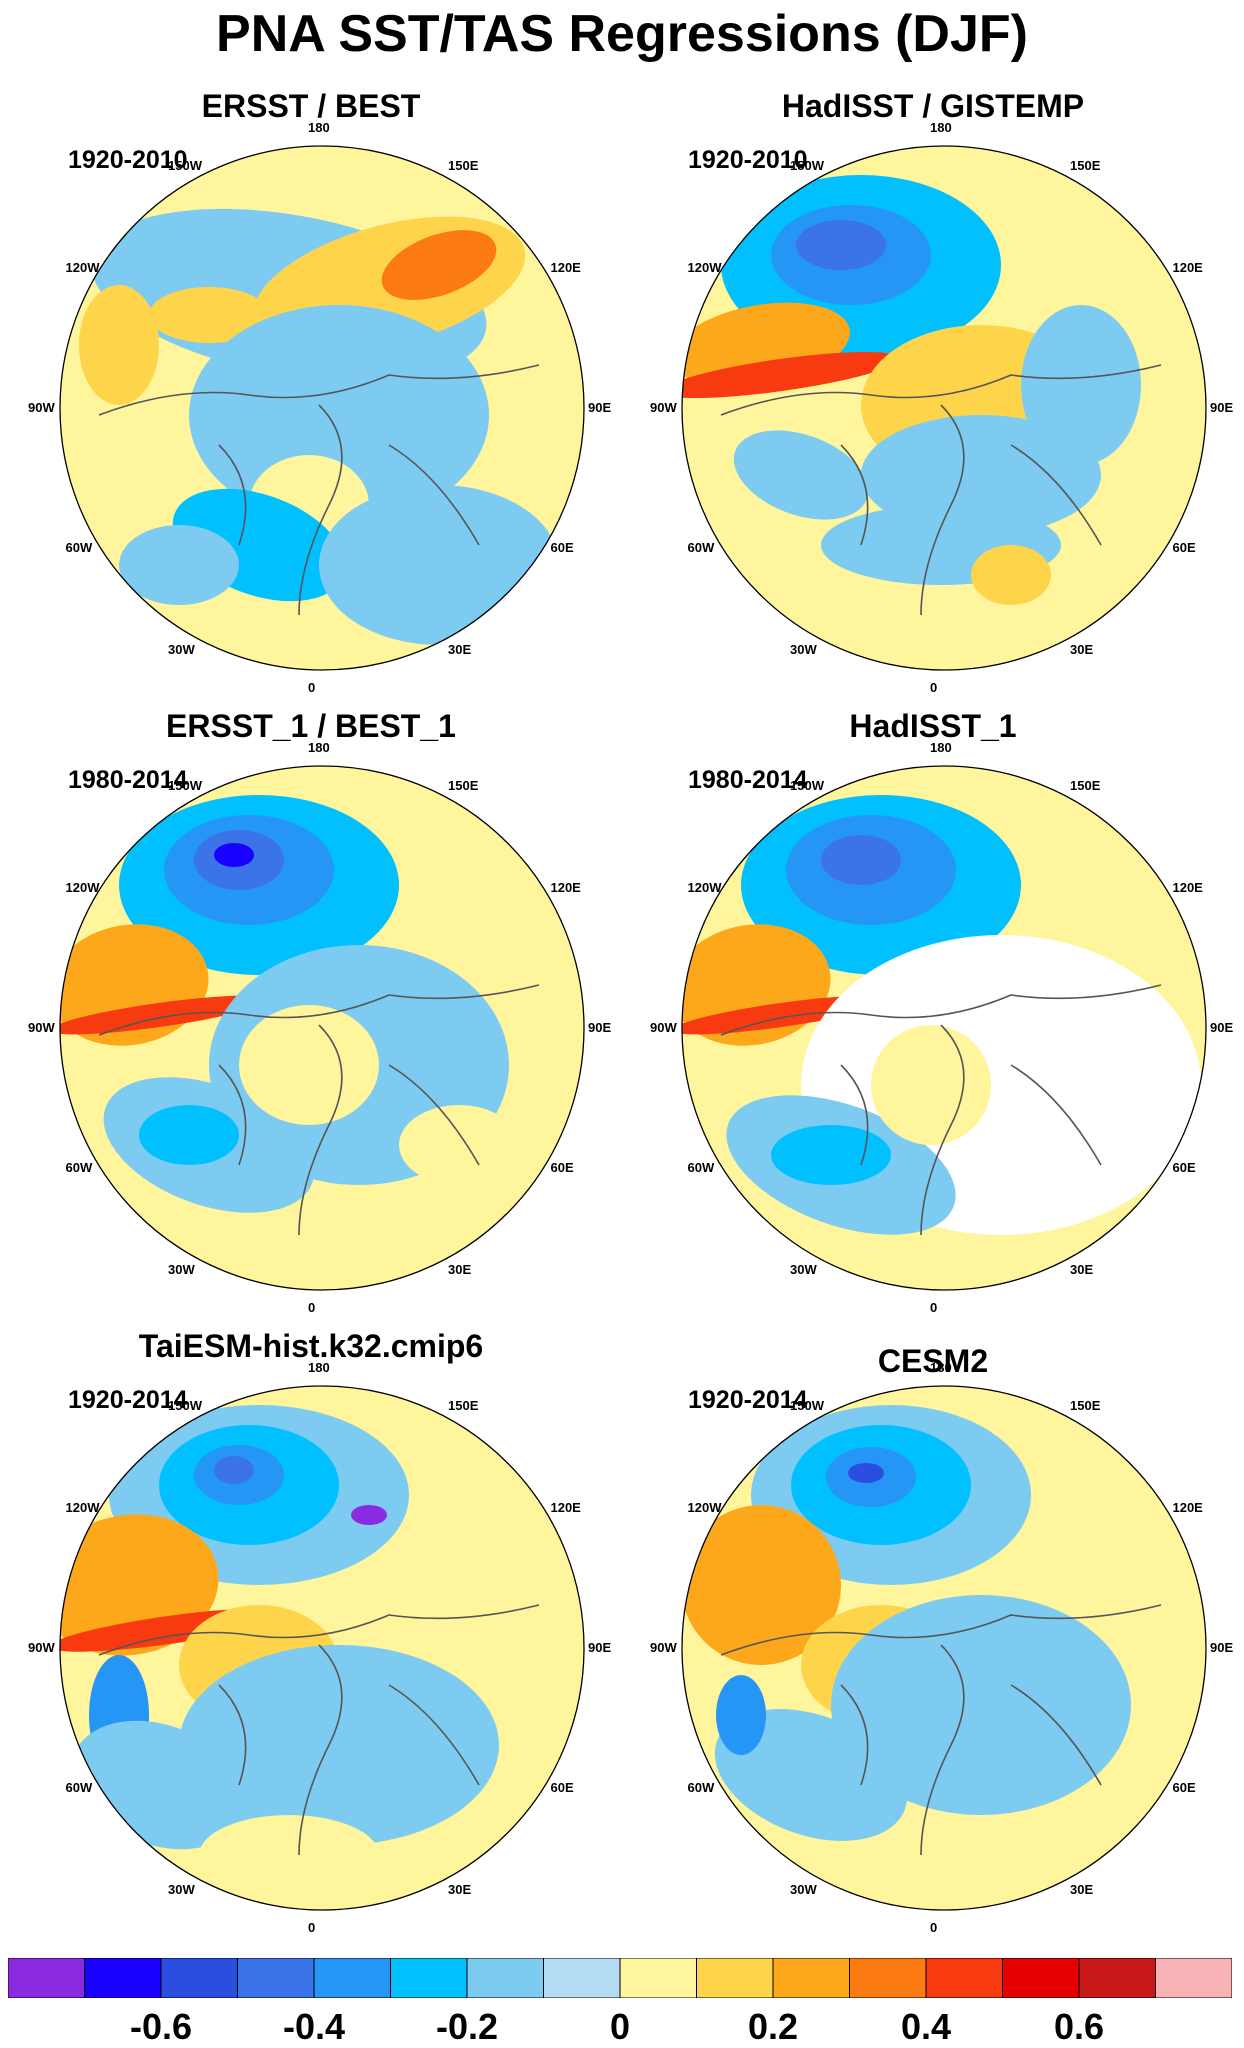  Describe the element at coordinates (314, 2026) in the screenshot. I see `colorbar-tick-label: -0.4` at that location.